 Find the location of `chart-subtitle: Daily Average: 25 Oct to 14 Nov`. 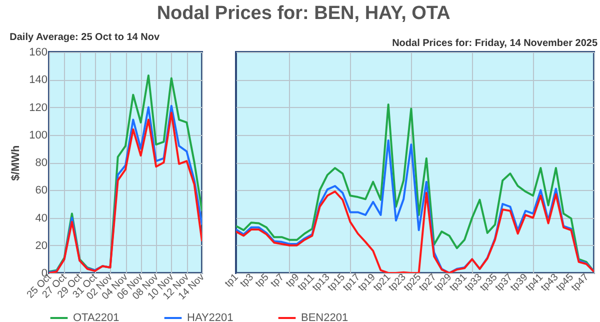

chart-subtitle: Daily Average: 25 Oct to 14 Nov is located at coordinates (85, 37).